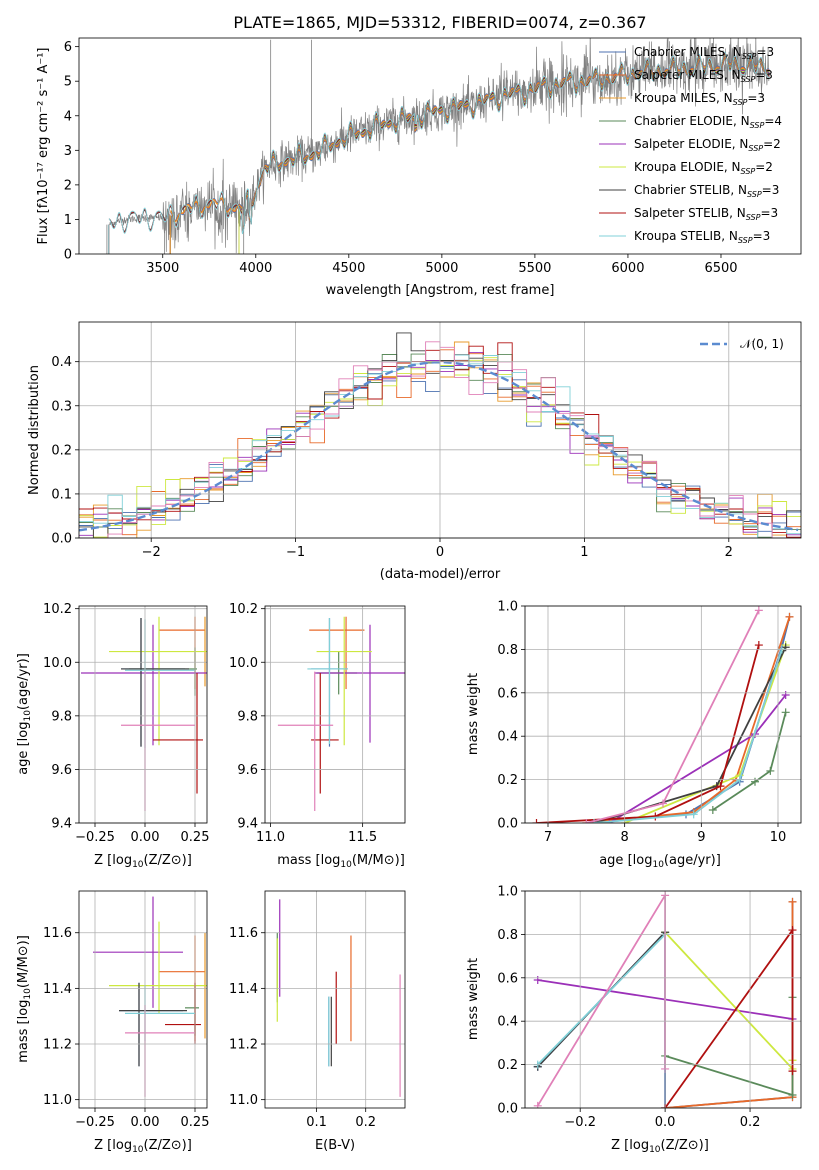 The image size is (819, 1170). What do you see at coordinates (61, 406) in the screenshot?
I see `residuals-ytick-label: 0.3` at bounding box center [61, 406].